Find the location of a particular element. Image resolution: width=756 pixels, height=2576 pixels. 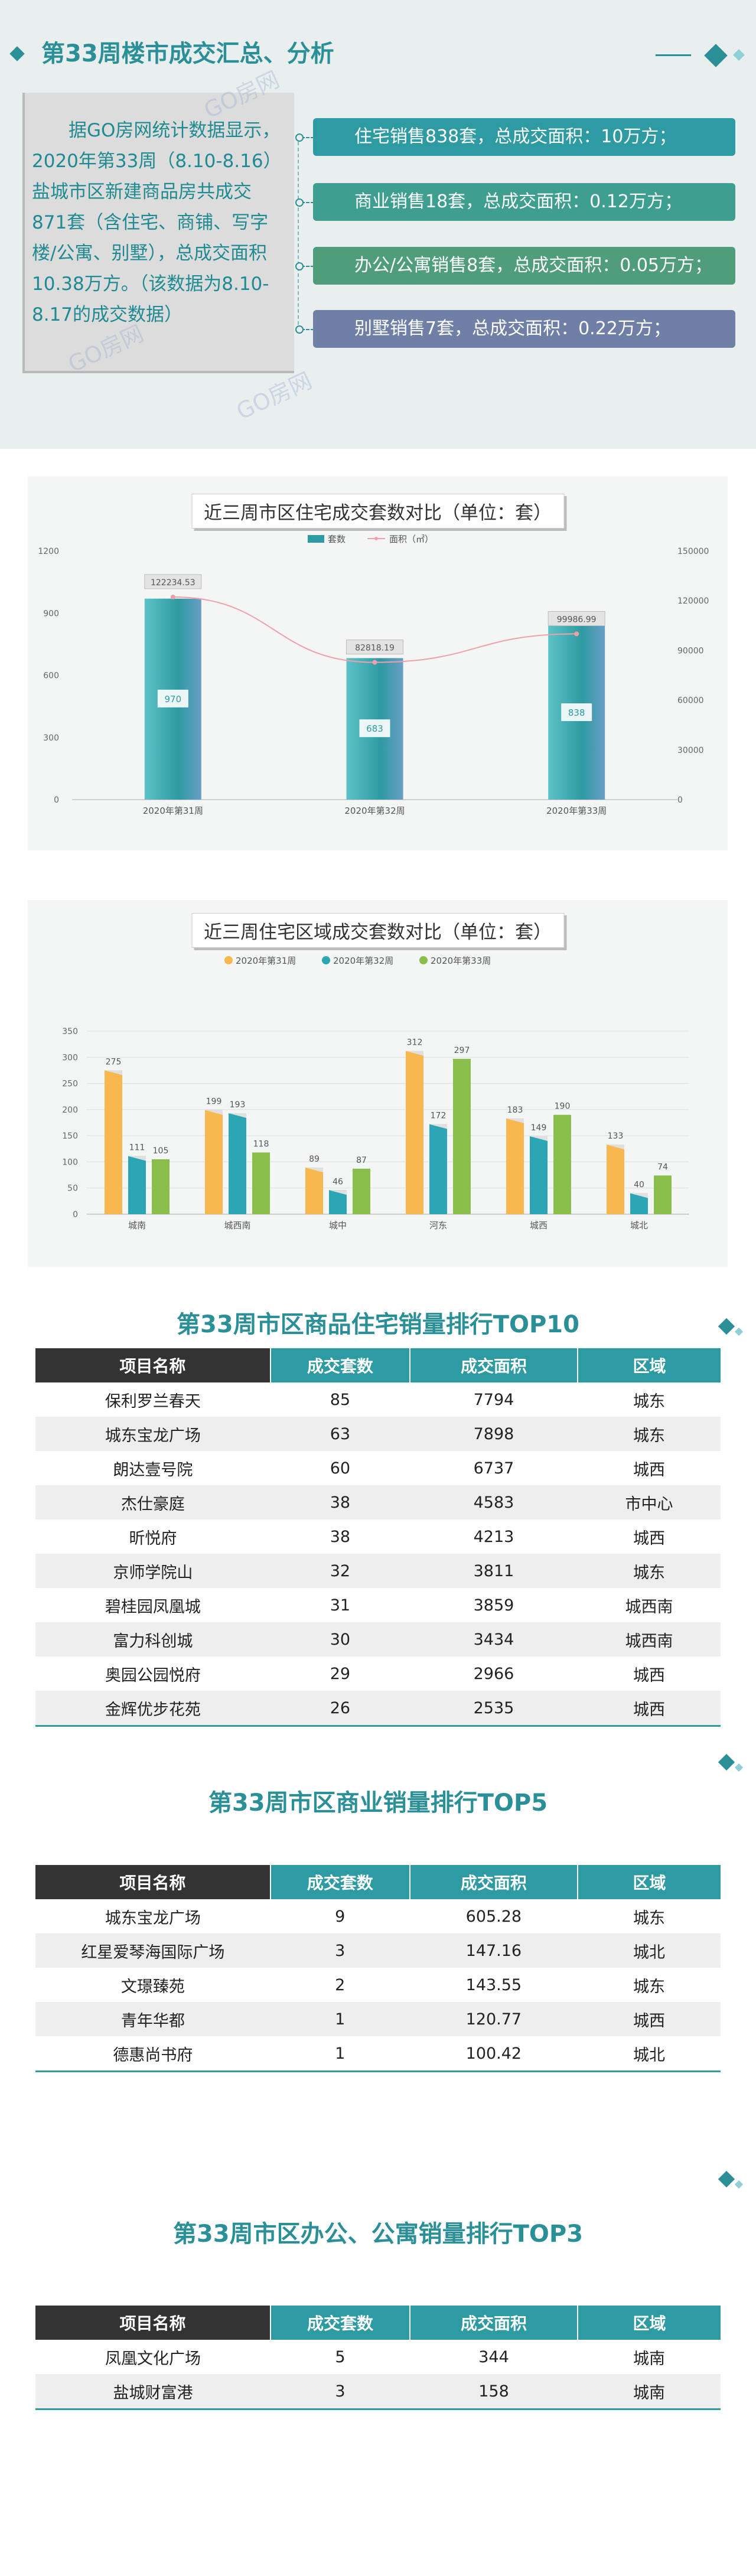

table-row: 富力科创城 30 3434 城西南 is located at coordinates (378, 1640).